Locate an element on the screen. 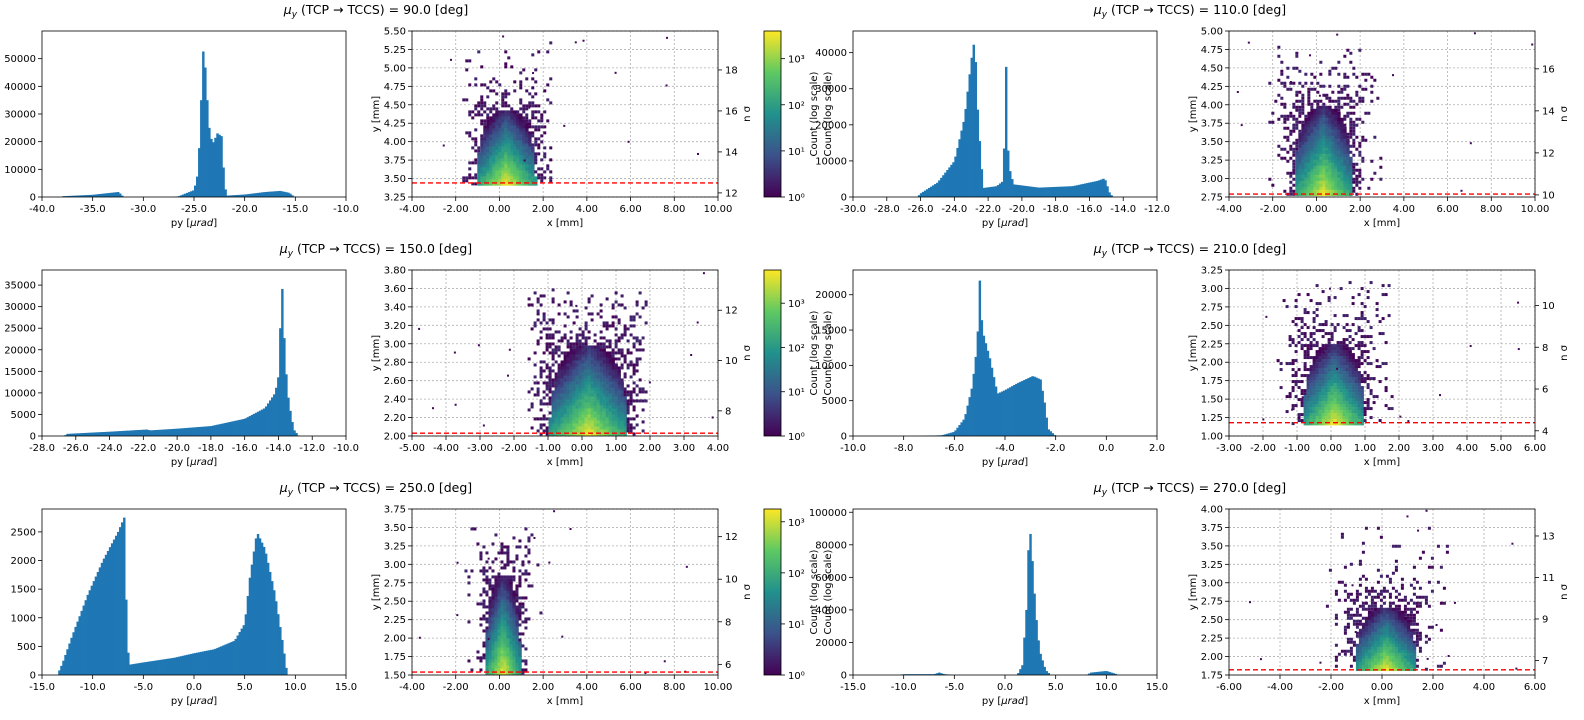 This screenshot has width=1584, height=720. panel-title: μy (TCP → TCCS) = 110.0 [deg] is located at coordinates (1189, 11).